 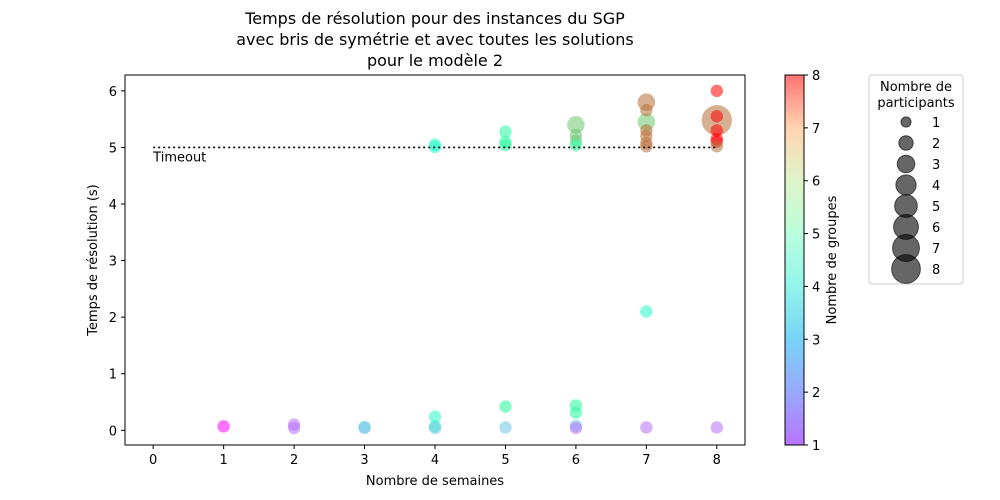 I want to click on size-legend-box, so click(x=916, y=179).